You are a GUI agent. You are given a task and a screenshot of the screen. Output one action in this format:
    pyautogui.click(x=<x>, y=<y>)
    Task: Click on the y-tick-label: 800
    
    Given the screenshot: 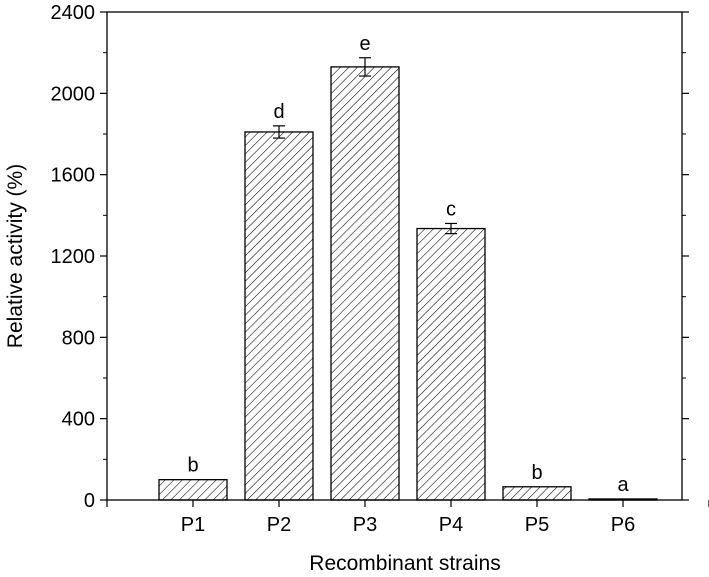 What is the action you would take?
    pyautogui.click(x=78, y=338)
    